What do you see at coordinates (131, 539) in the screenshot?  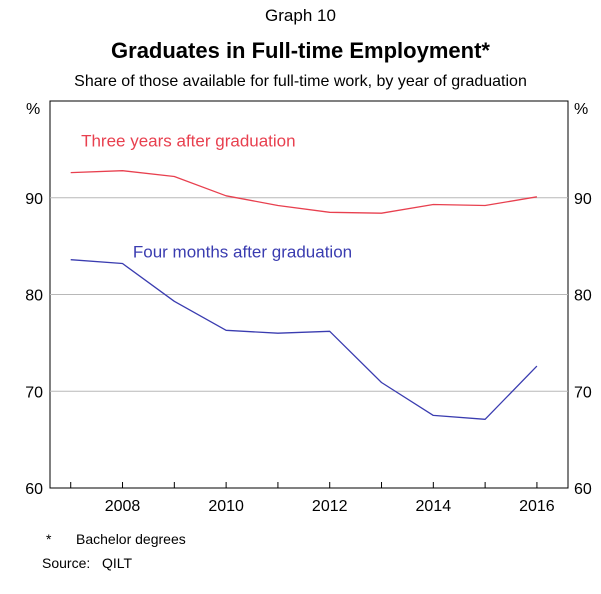 I see `footnote-text: Bachelor degrees` at bounding box center [131, 539].